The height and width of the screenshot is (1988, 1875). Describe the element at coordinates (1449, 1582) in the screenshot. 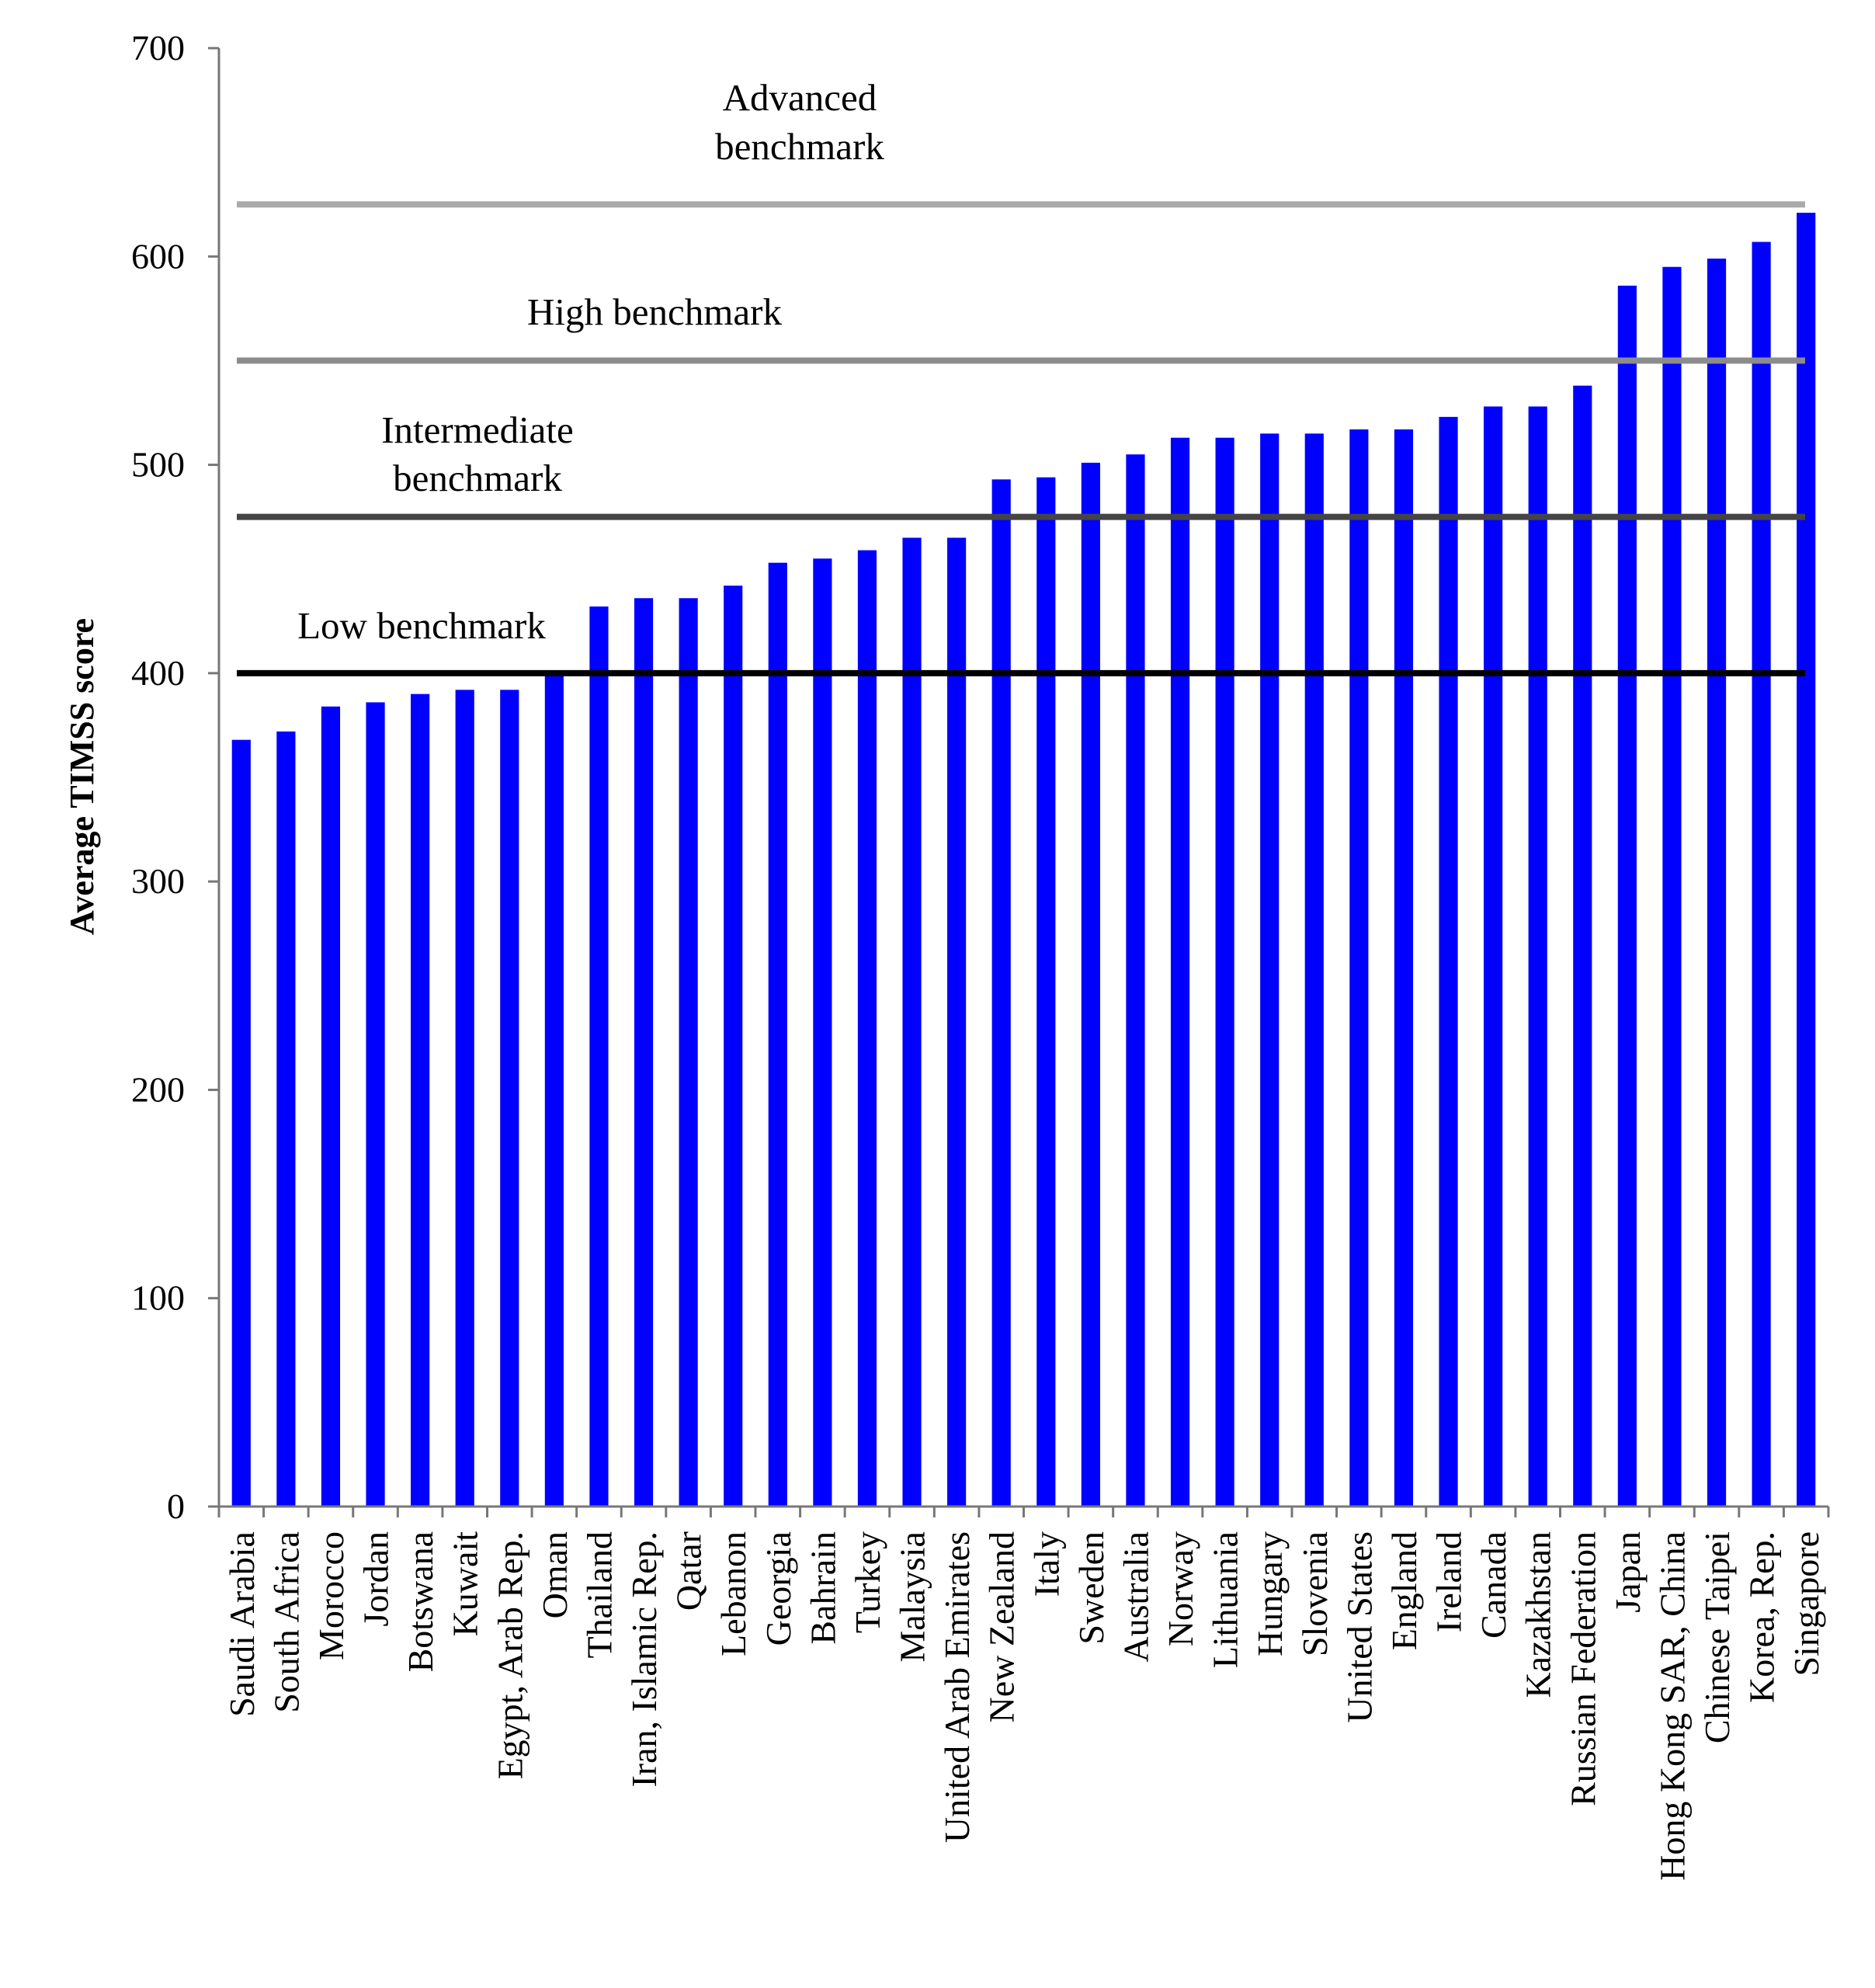

I see `x-category-label: Ireland` at that location.